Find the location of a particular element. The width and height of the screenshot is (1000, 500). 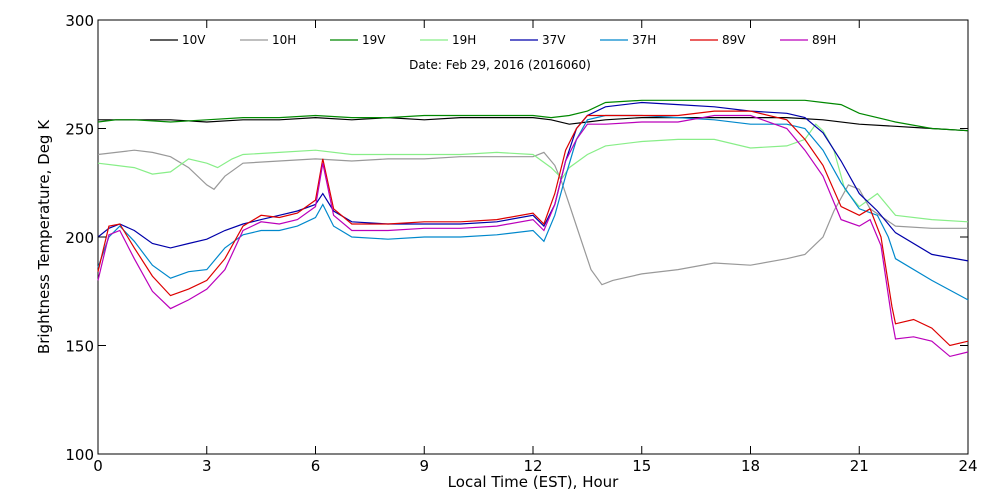

y-tick-label-1: 150 is located at coordinates (79, 347).